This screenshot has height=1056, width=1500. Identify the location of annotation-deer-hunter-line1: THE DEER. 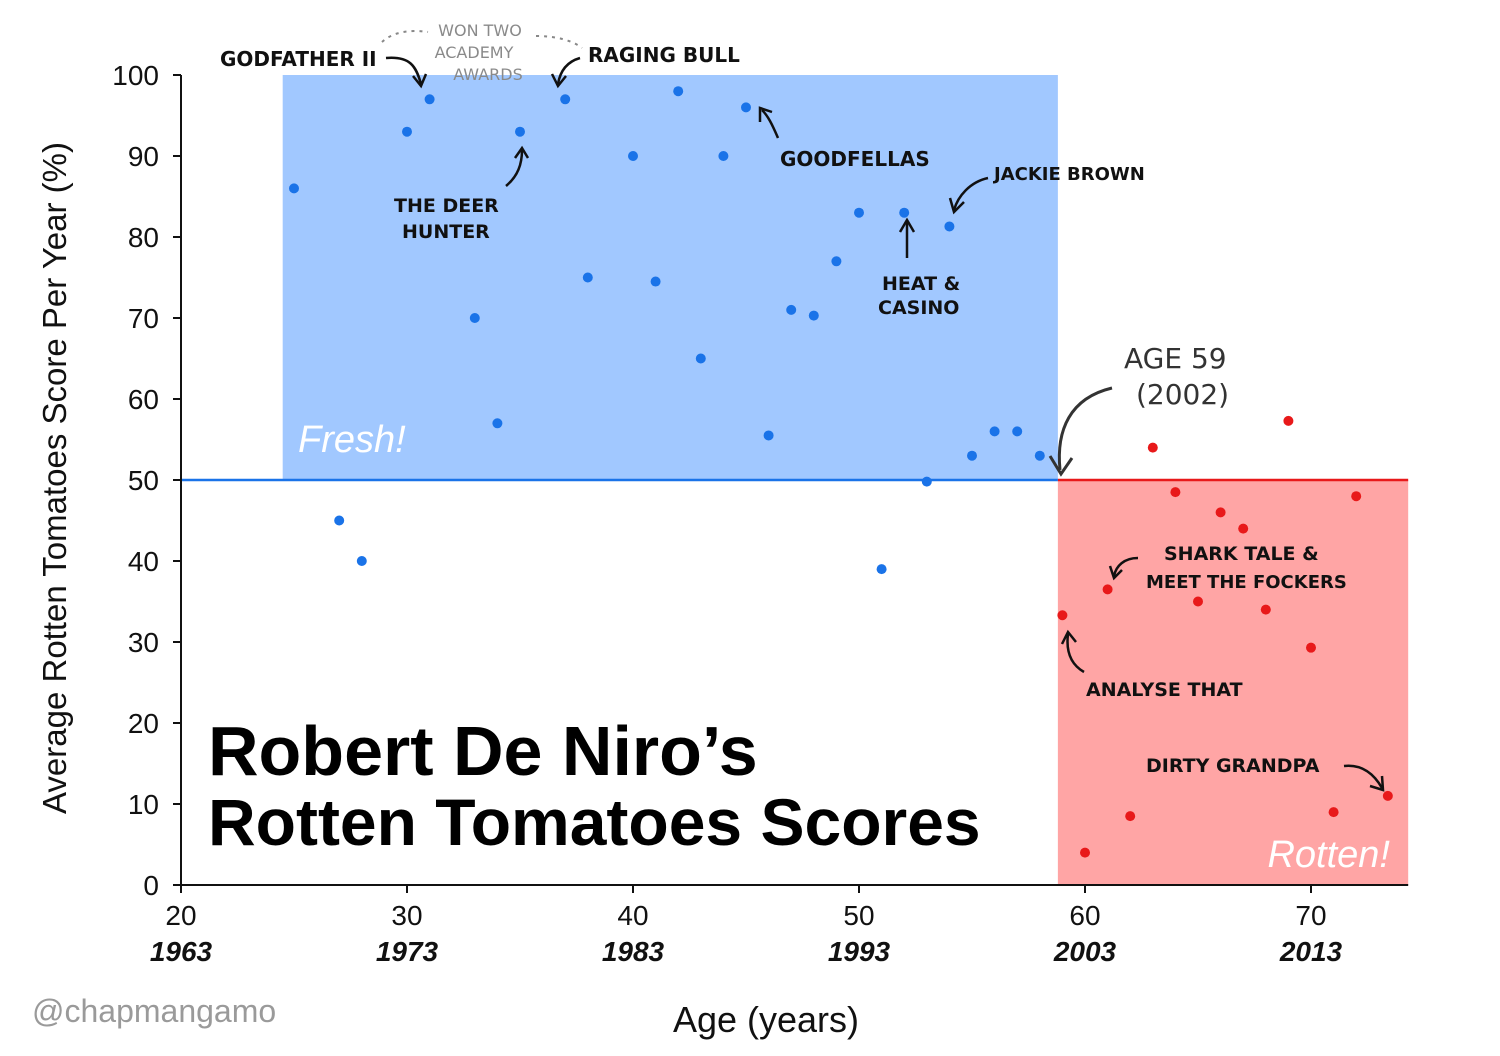
(446, 206).